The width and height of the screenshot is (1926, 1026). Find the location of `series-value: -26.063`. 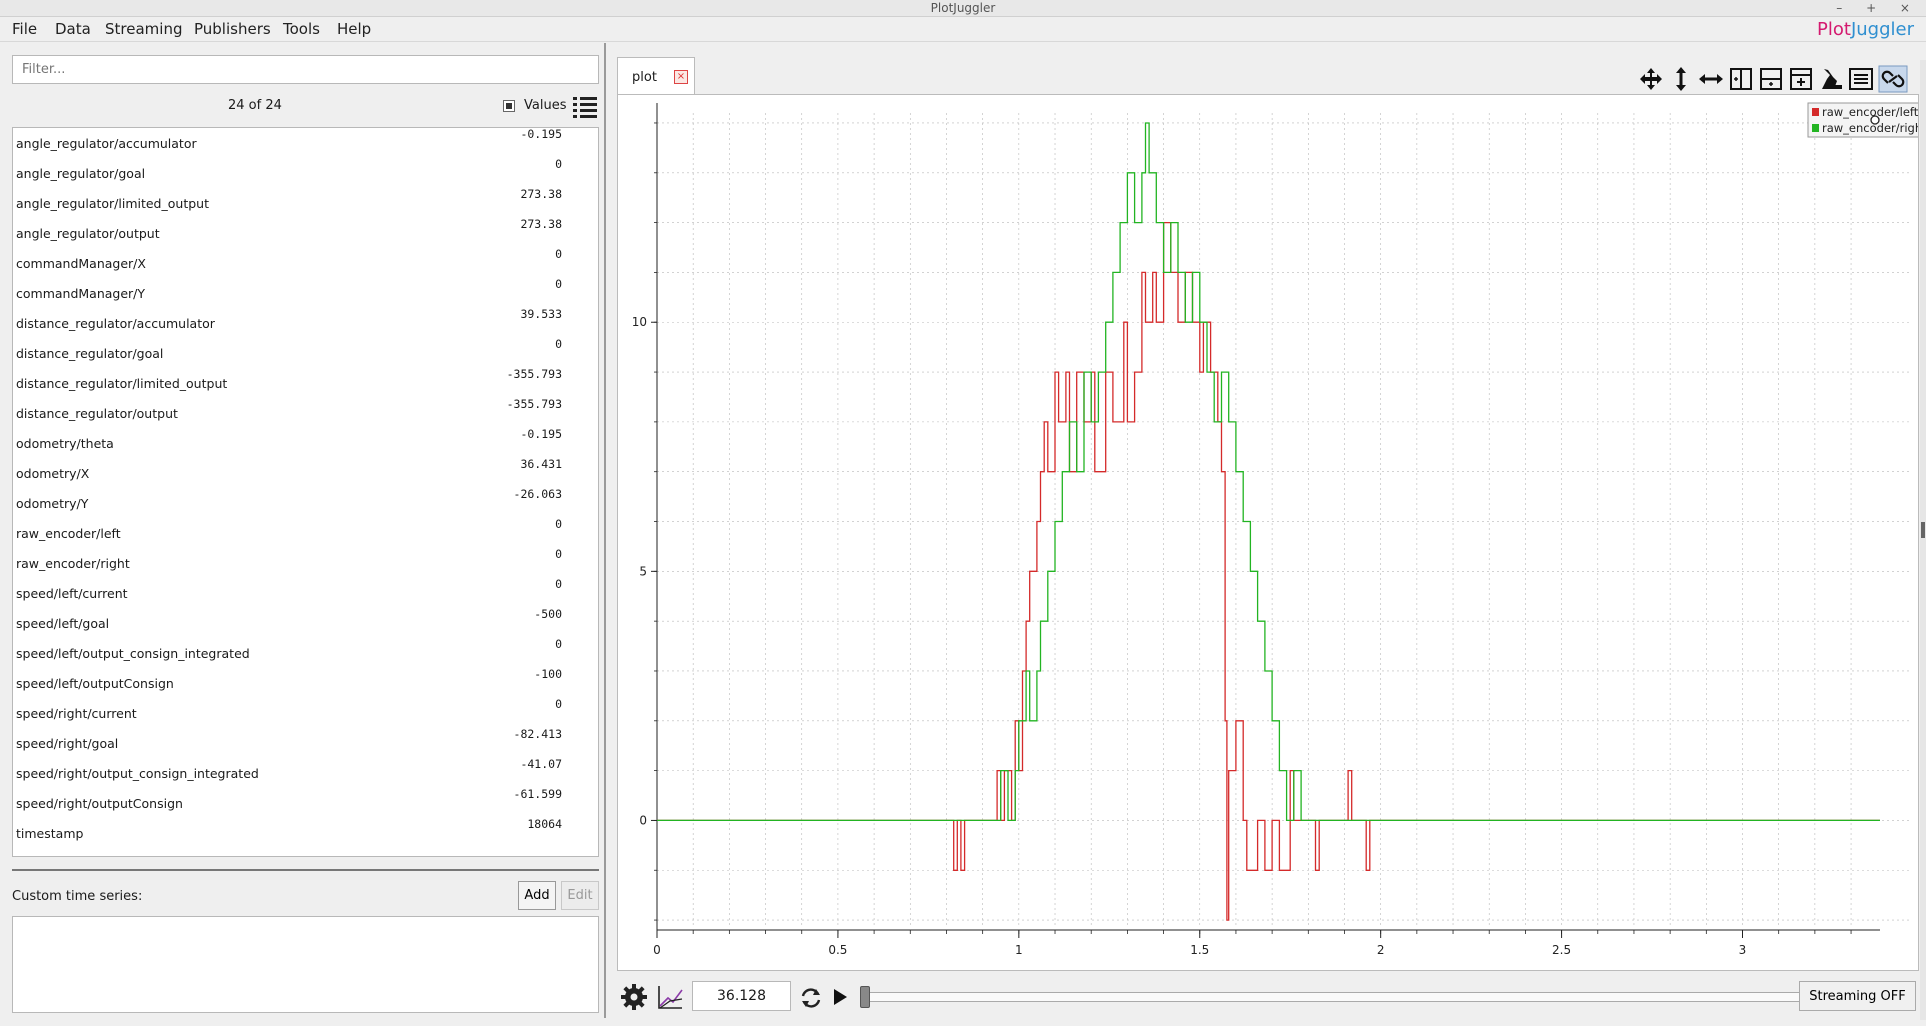

series-value: -26.063 is located at coordinates (537, 494).